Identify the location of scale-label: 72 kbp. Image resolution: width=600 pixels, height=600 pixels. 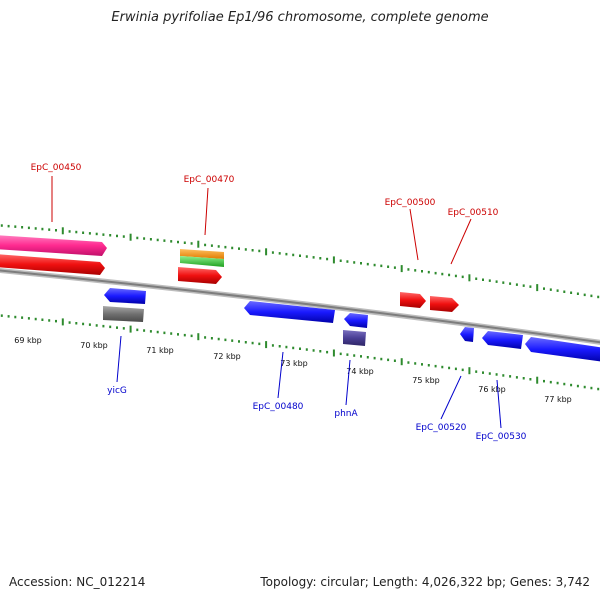
(227, 356).